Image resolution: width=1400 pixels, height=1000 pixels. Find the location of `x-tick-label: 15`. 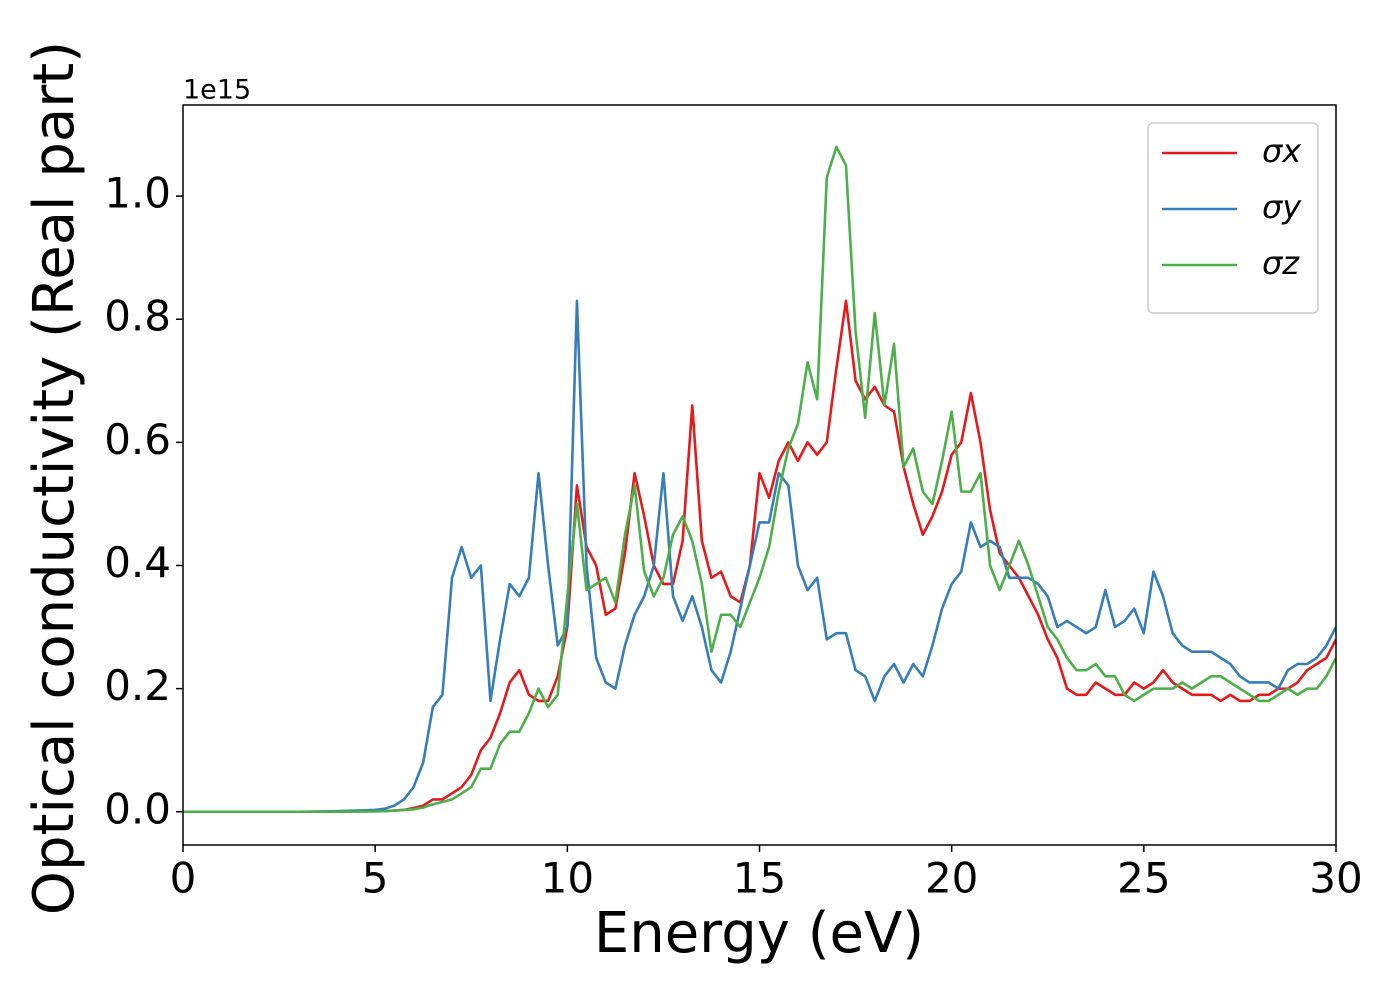

x-tick-label: 15 is located at coordinates (759, 878).